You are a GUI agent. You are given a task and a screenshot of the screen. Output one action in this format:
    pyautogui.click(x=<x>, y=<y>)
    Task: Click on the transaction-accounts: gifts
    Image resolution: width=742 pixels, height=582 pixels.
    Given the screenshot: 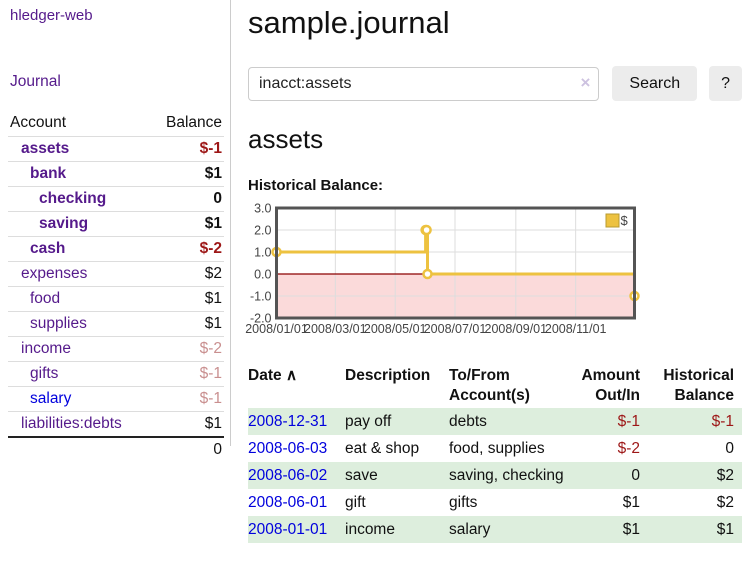 What is the action you would take?
    pyautogui.click(x=463, y=502)
    